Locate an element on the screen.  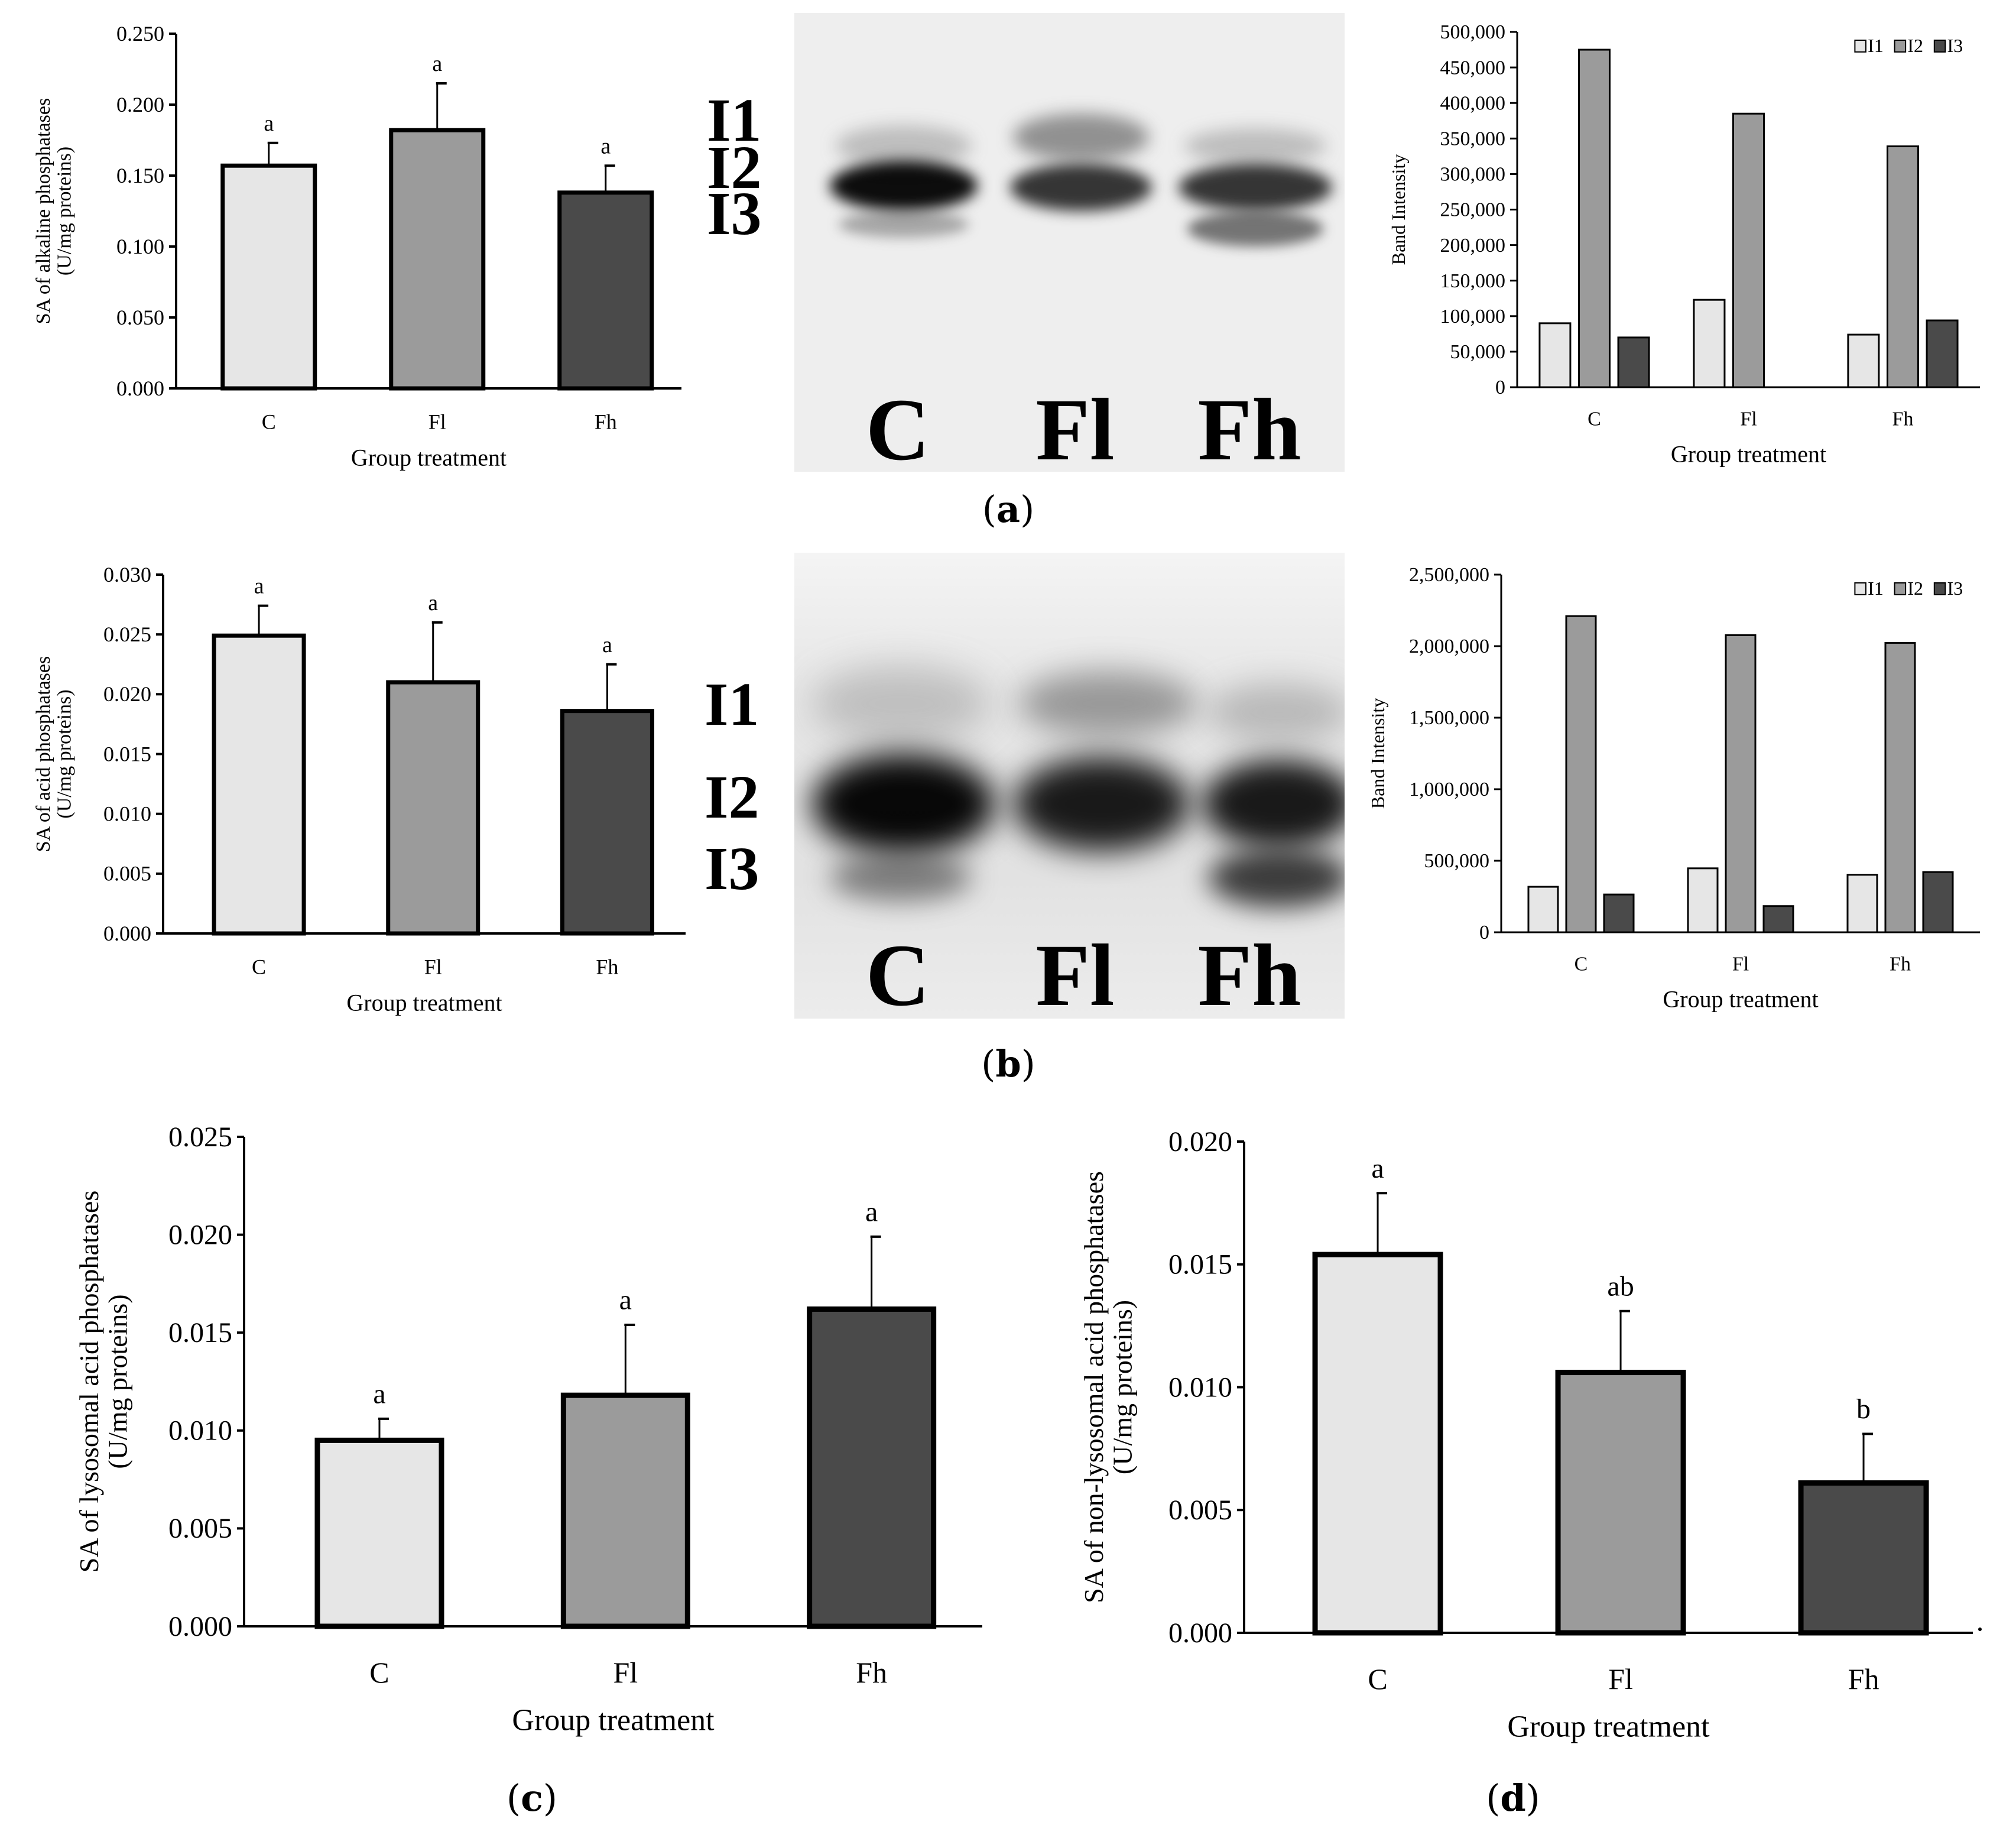
significance-letter: ab is located at coordinates (1620, 1286).